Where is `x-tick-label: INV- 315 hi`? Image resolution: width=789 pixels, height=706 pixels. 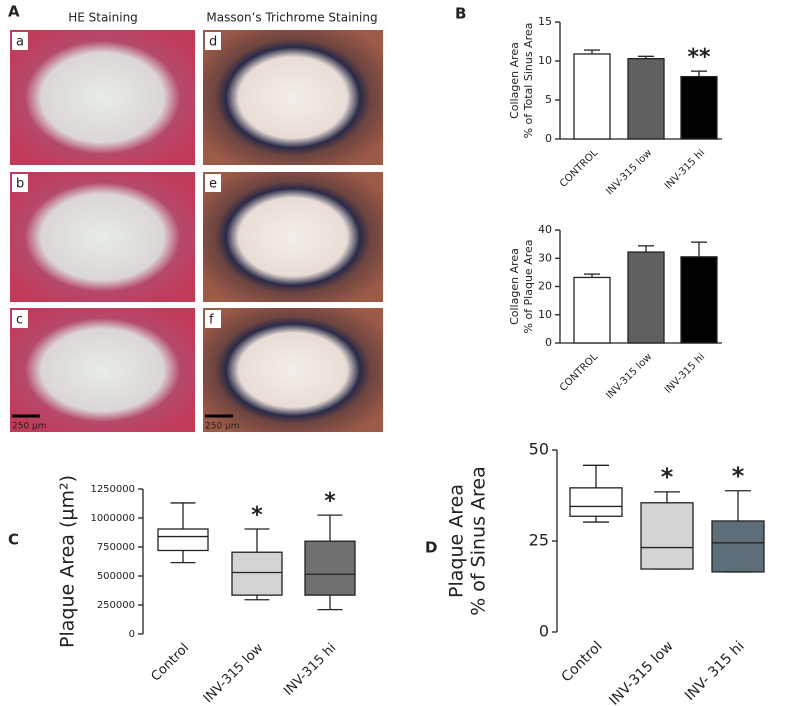
x-tick-label: INV- 315 hi is located at coordinates (715, 671).